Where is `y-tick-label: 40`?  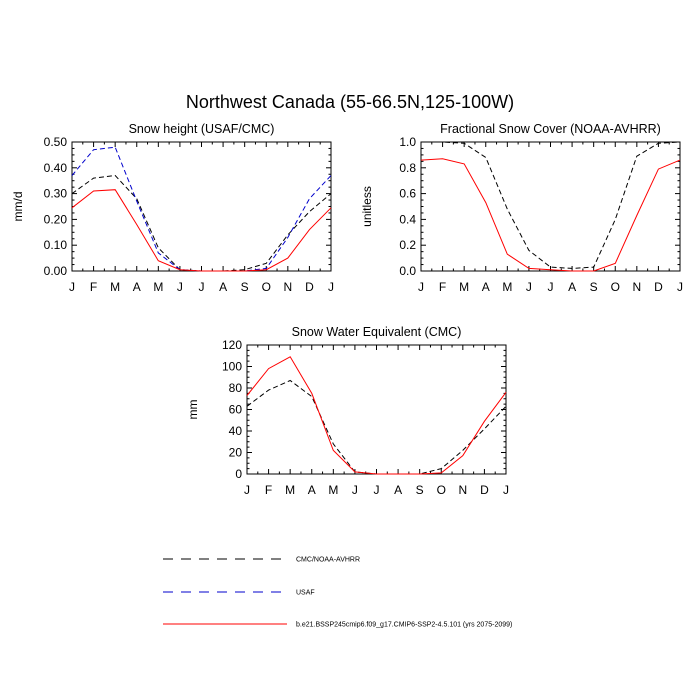
y-tick-label: 40 is located at coordinates (236, 431).